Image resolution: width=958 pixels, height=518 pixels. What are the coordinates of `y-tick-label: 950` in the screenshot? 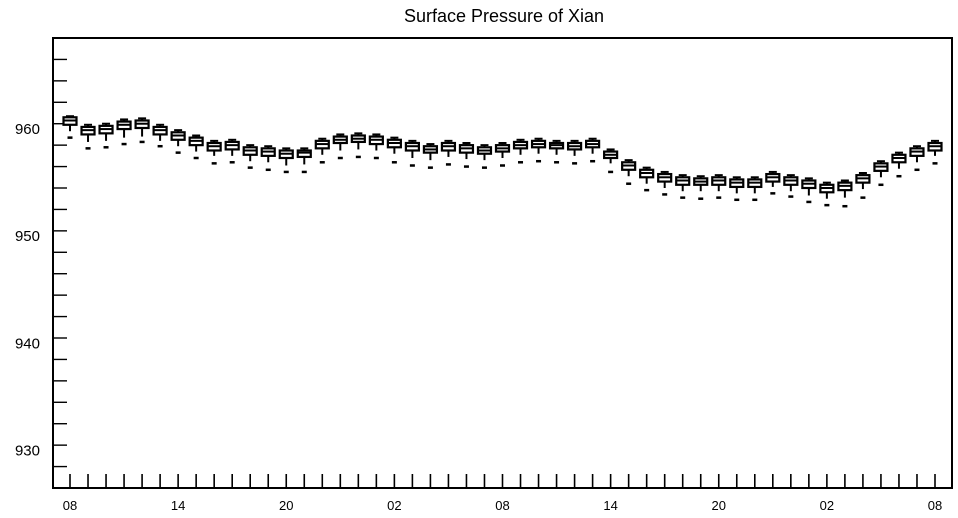 It's located at (27, 236).